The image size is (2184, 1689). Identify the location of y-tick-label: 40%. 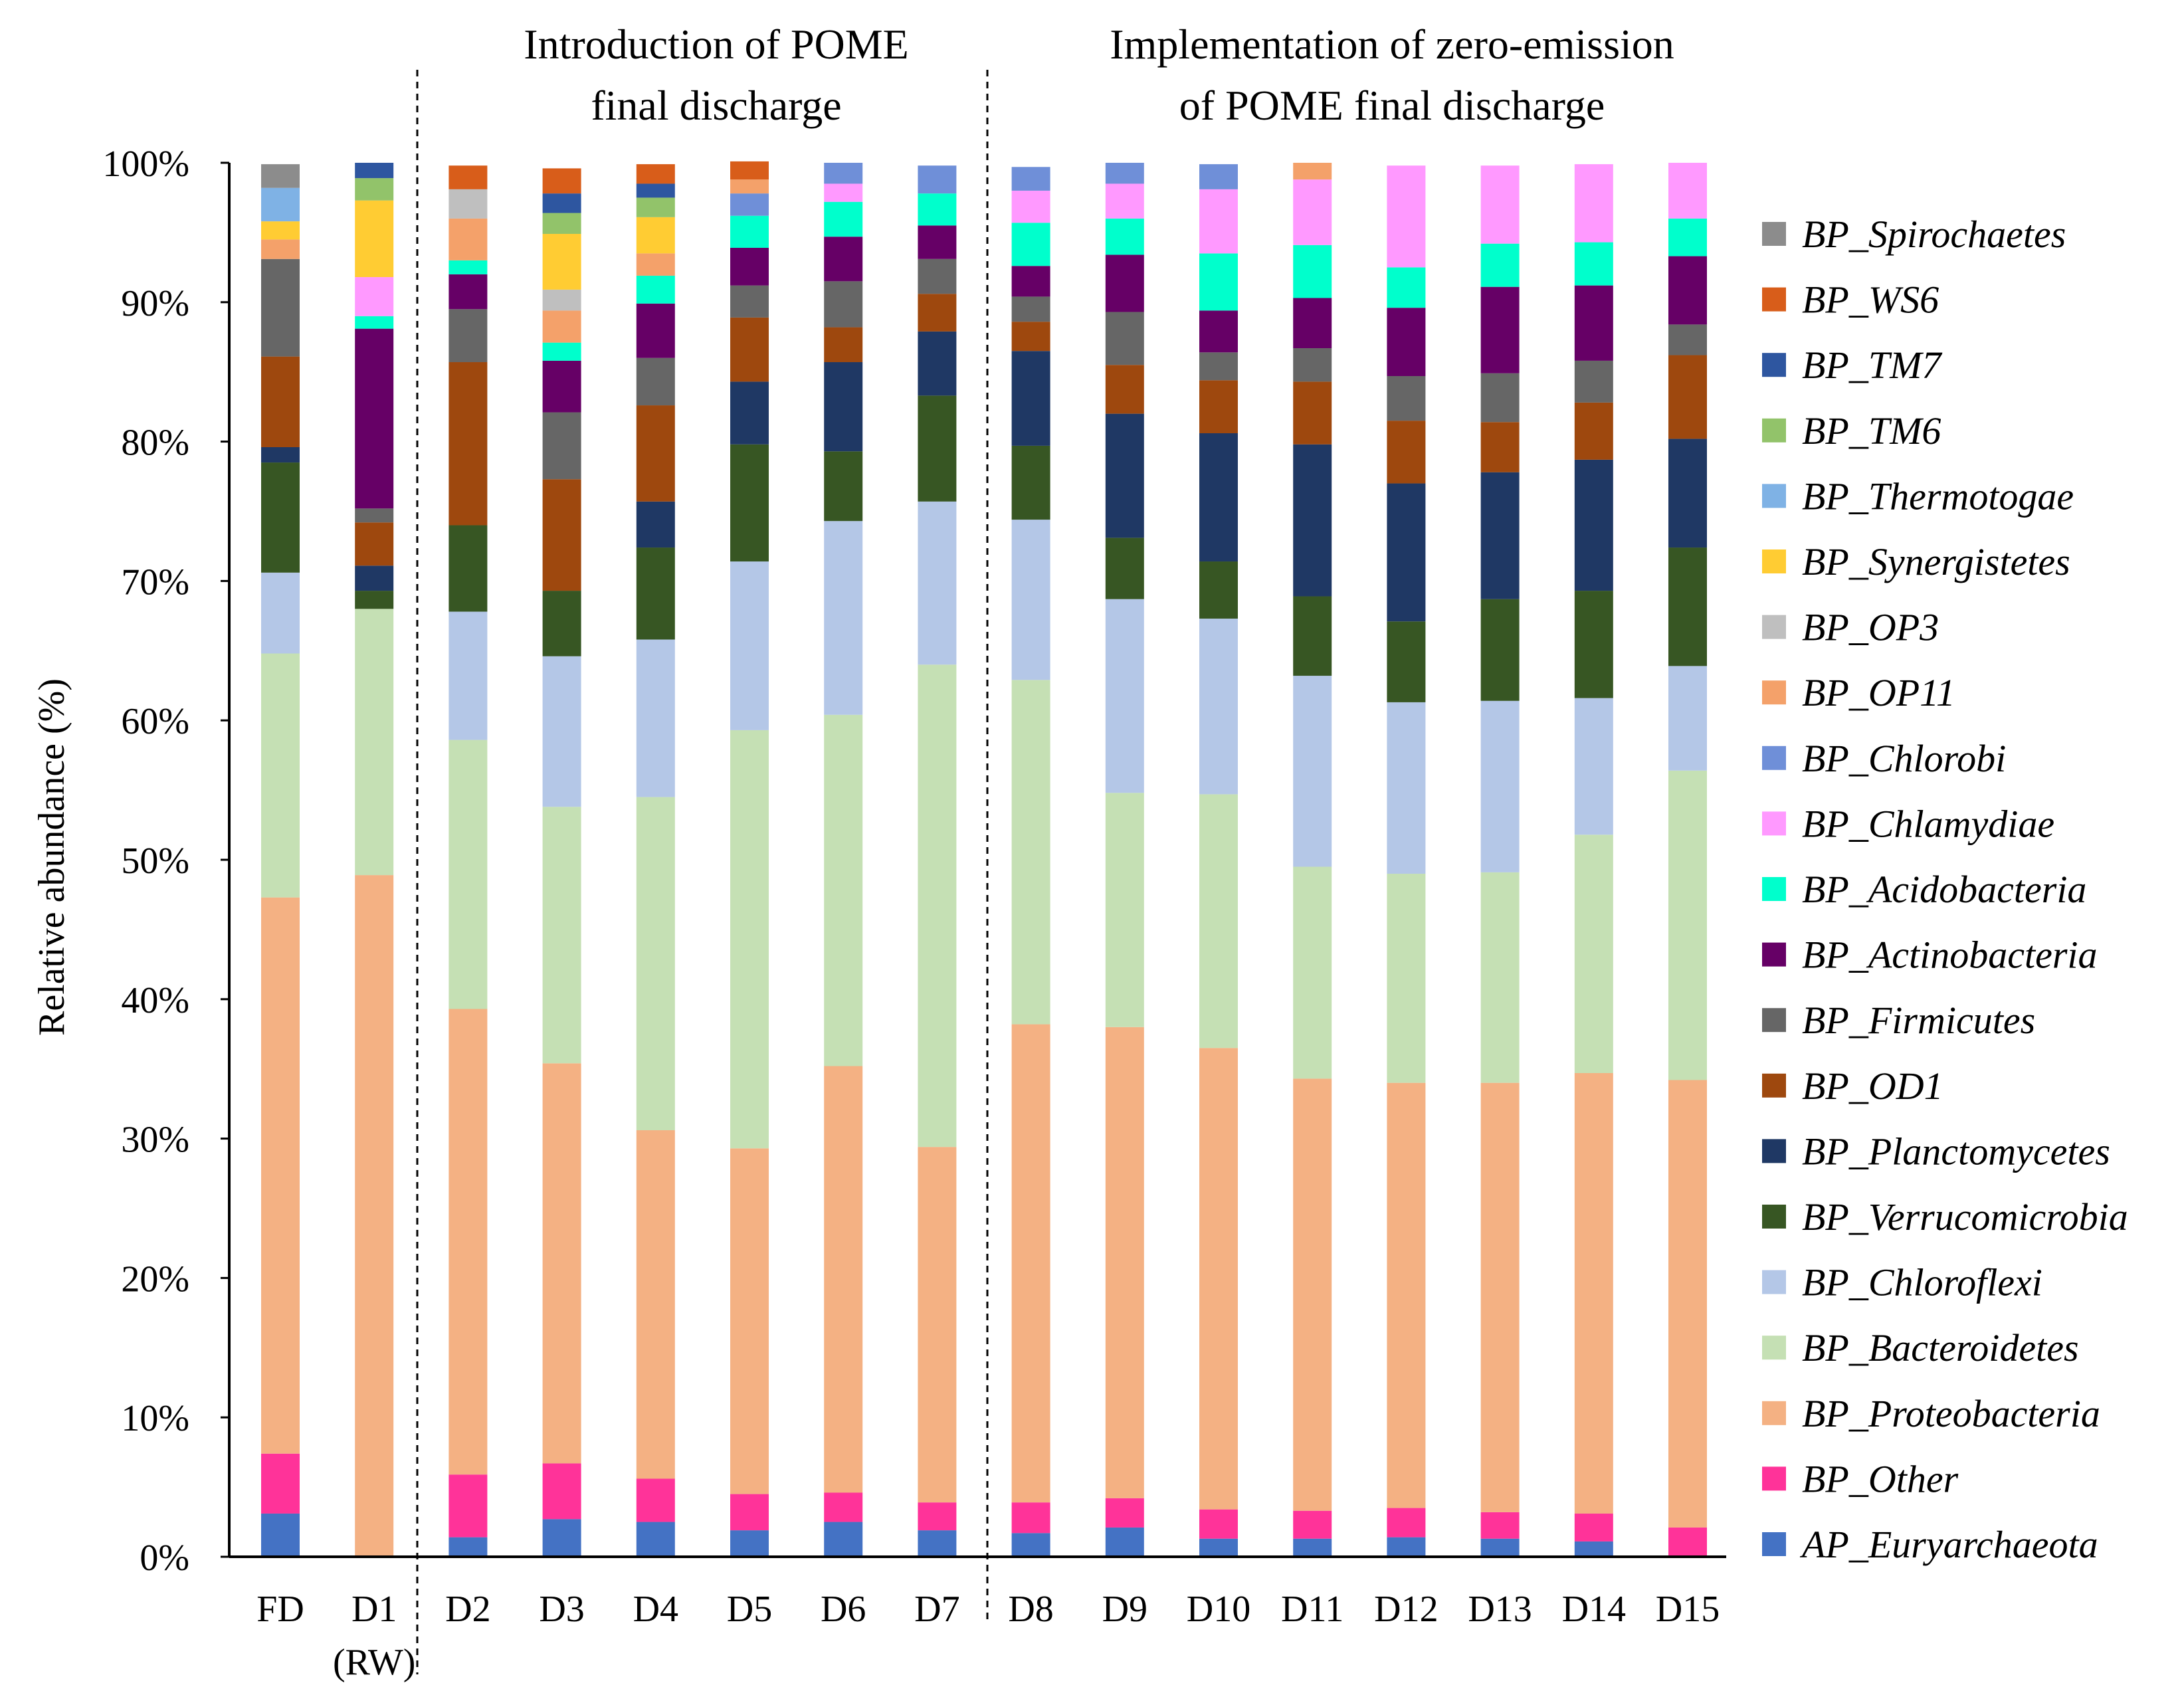
(155, 1000).